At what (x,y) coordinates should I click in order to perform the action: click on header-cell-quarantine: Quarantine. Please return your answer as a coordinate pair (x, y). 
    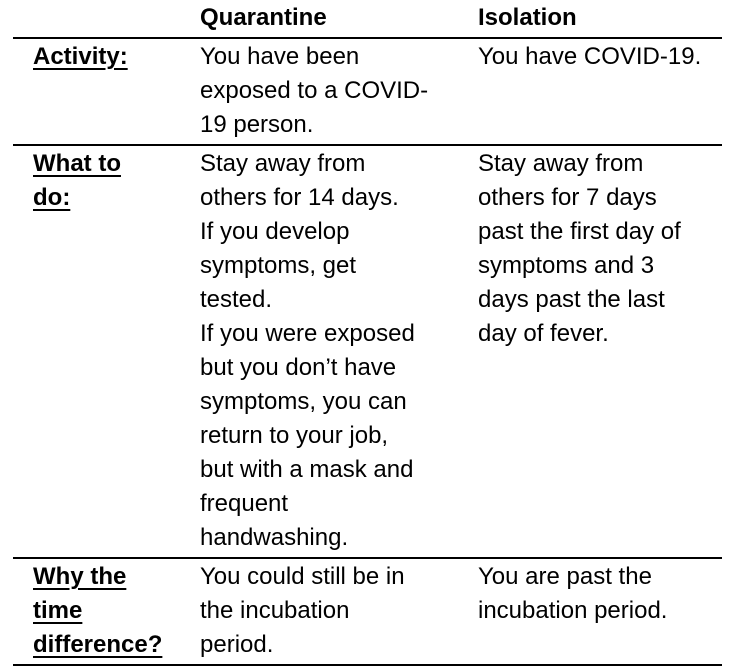
    Looking at the image, I should click on (263, 17).